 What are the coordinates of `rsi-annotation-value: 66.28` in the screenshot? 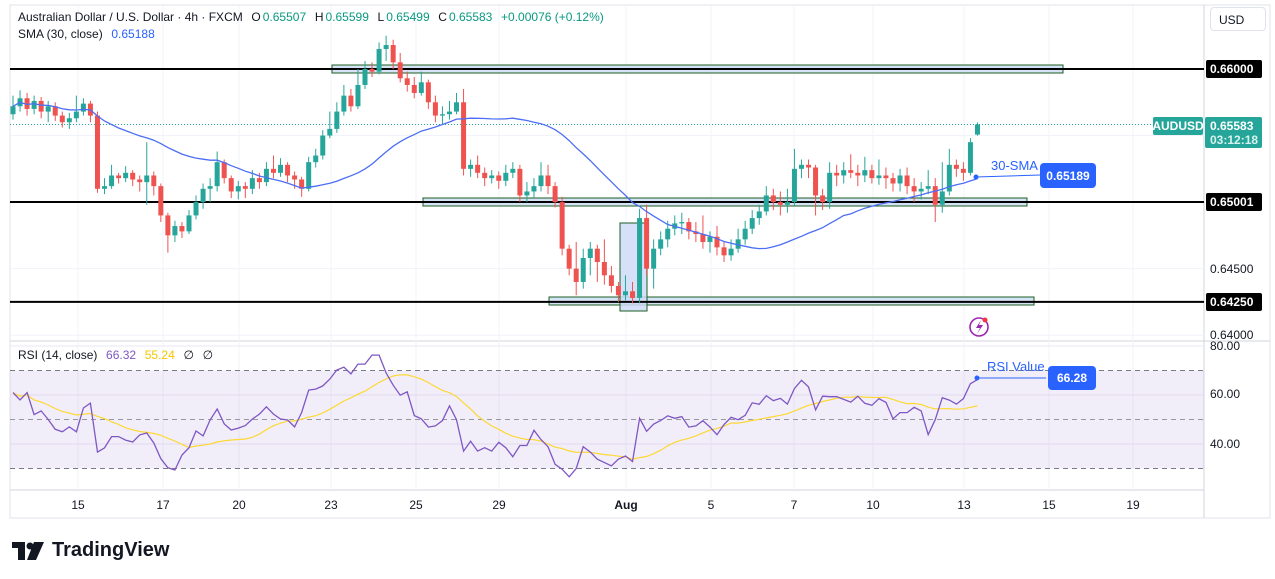 It's located at (1072, 378).